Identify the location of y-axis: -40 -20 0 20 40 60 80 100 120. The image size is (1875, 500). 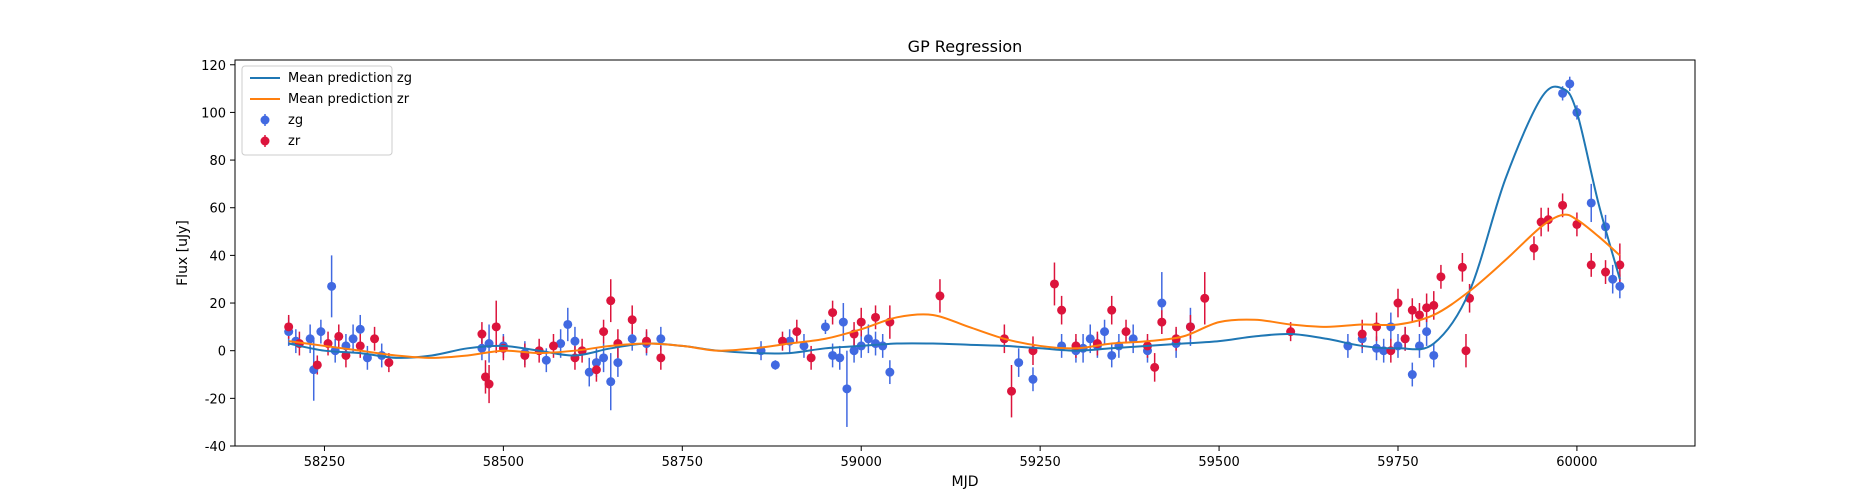
(218, 257).